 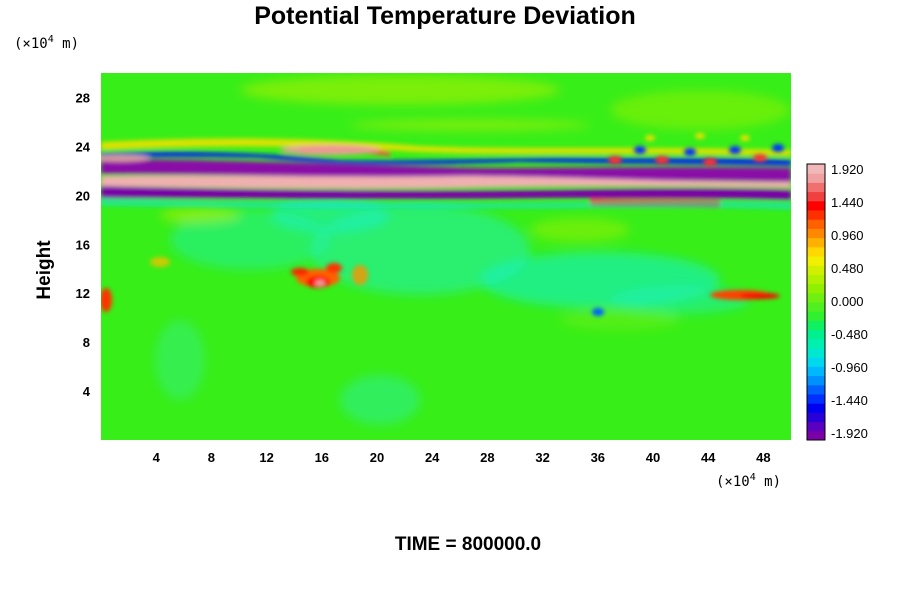 What do you see at coordinates (66, 44) in the screenshot?
I see `y-unit-label-rest: m)` at bounding box center [66, 44].